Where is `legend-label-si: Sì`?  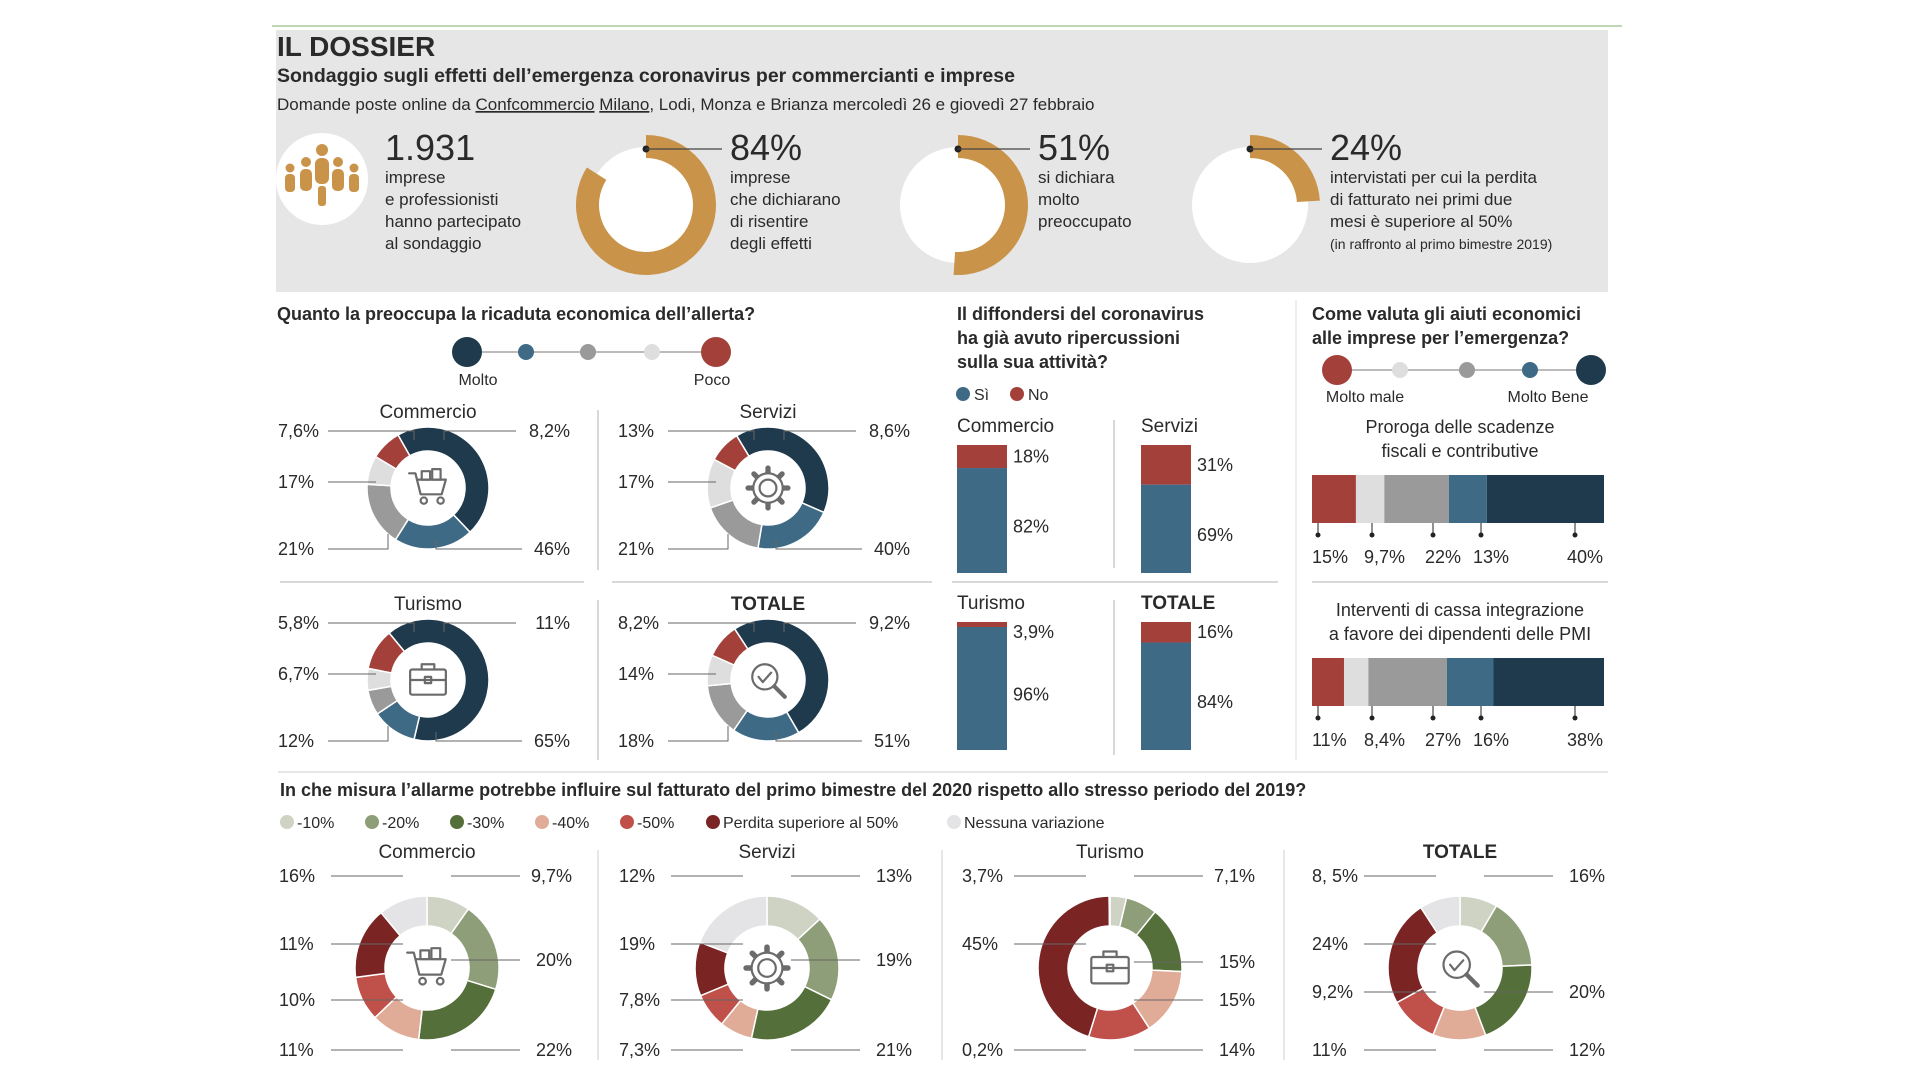
legend-label-si: Sì is located at coordinates (981, 395).